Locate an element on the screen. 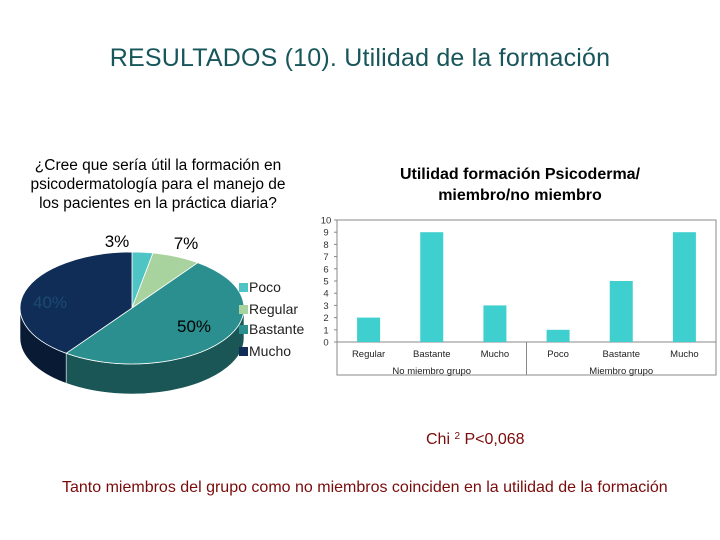 This screenshot has height=540, width=720. legend-swatch-bastante is located at coordinates (243, 329).